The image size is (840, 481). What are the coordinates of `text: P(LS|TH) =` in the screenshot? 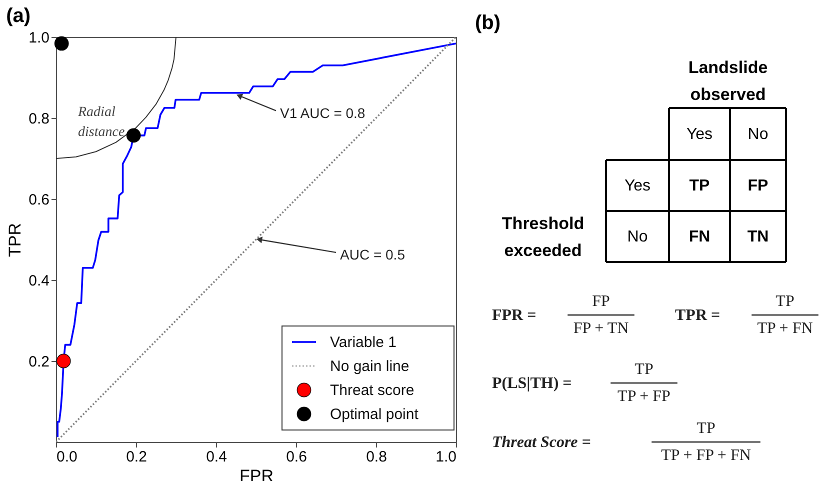 It's located at (532, 383).